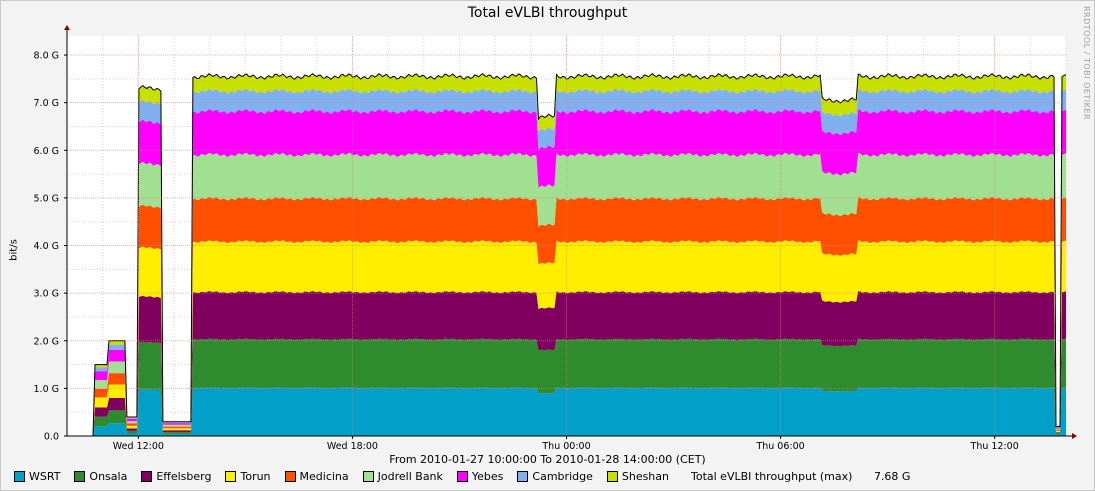  I want to click on x-tick-label: Wed 12:00, so click(138, 446).